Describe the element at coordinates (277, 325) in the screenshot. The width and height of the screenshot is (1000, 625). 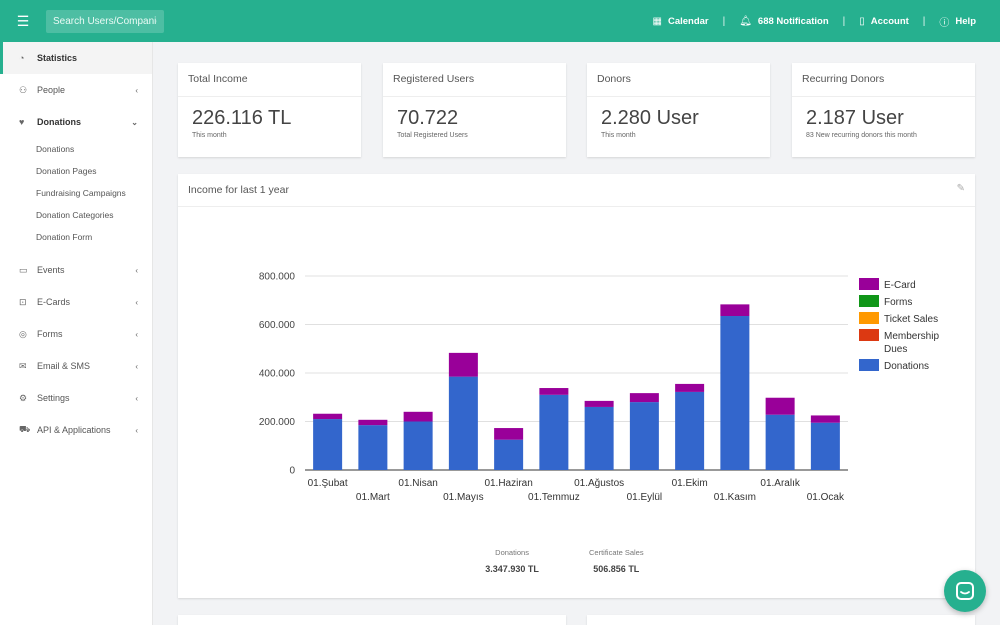
I see `y-tick-label: 600.000` at that location.